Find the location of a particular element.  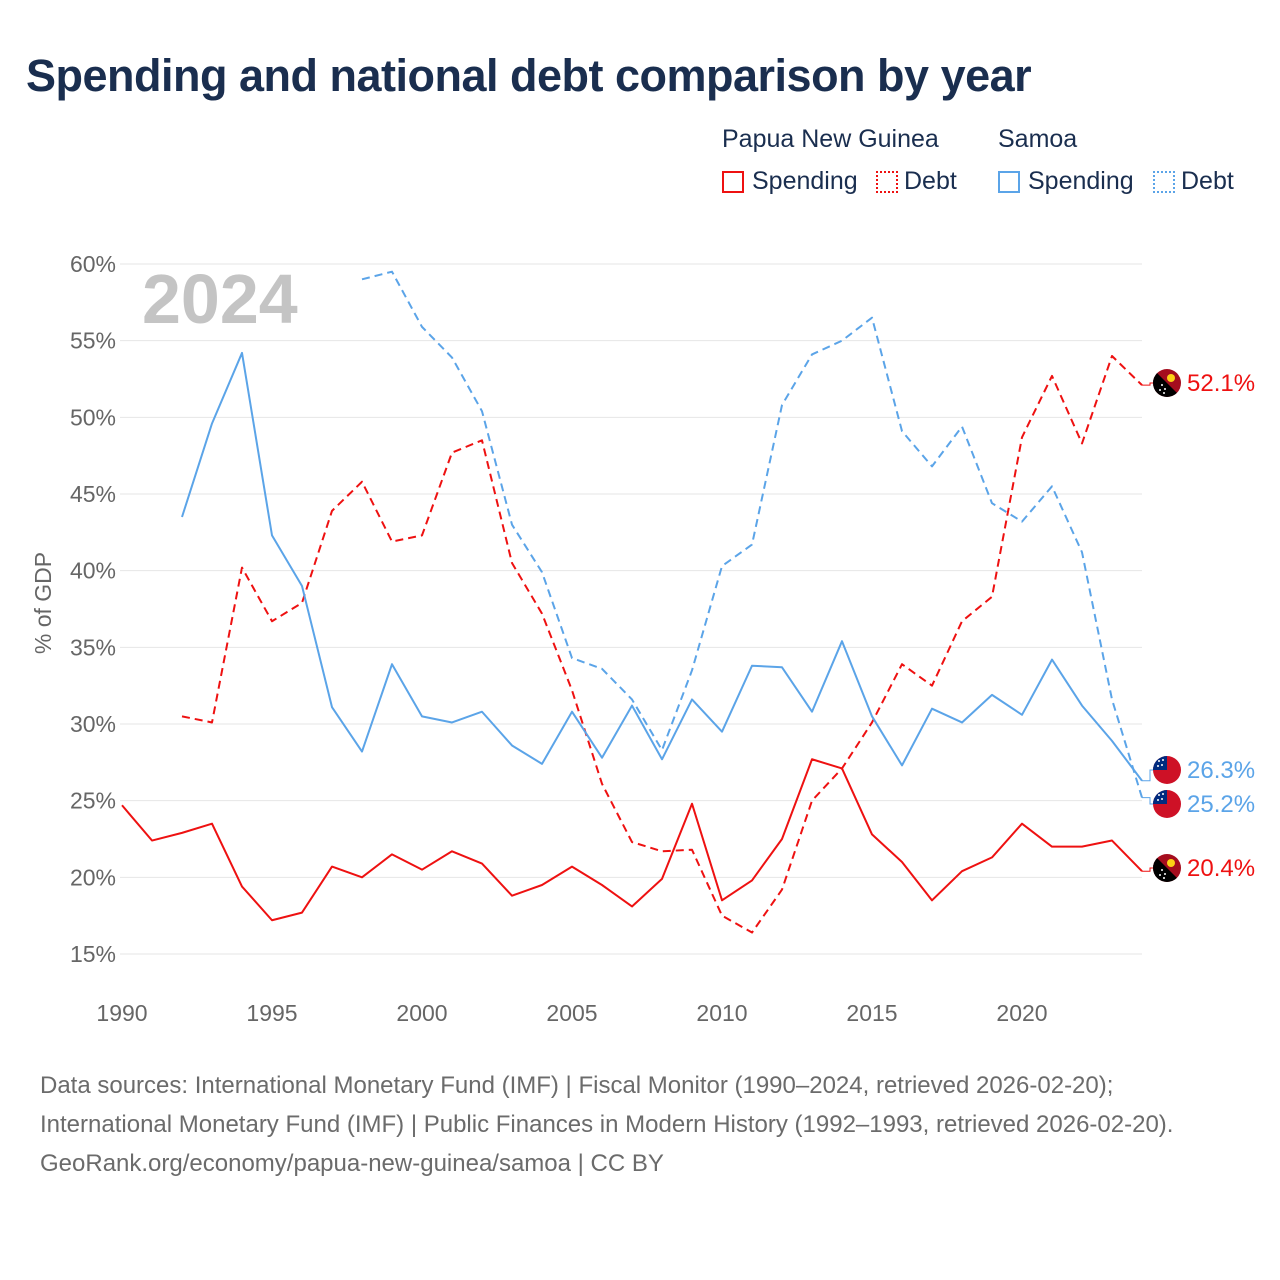

y-tick-label: 30% is located at coordinates (93, 724).